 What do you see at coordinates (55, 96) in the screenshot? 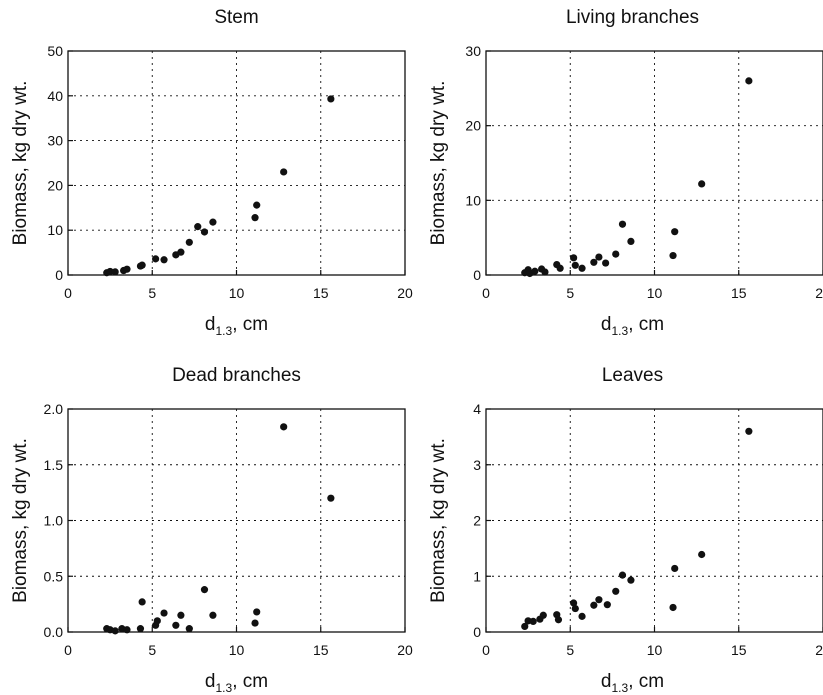
I see `y-tick-label: 40` at bounding box center [55, 96].